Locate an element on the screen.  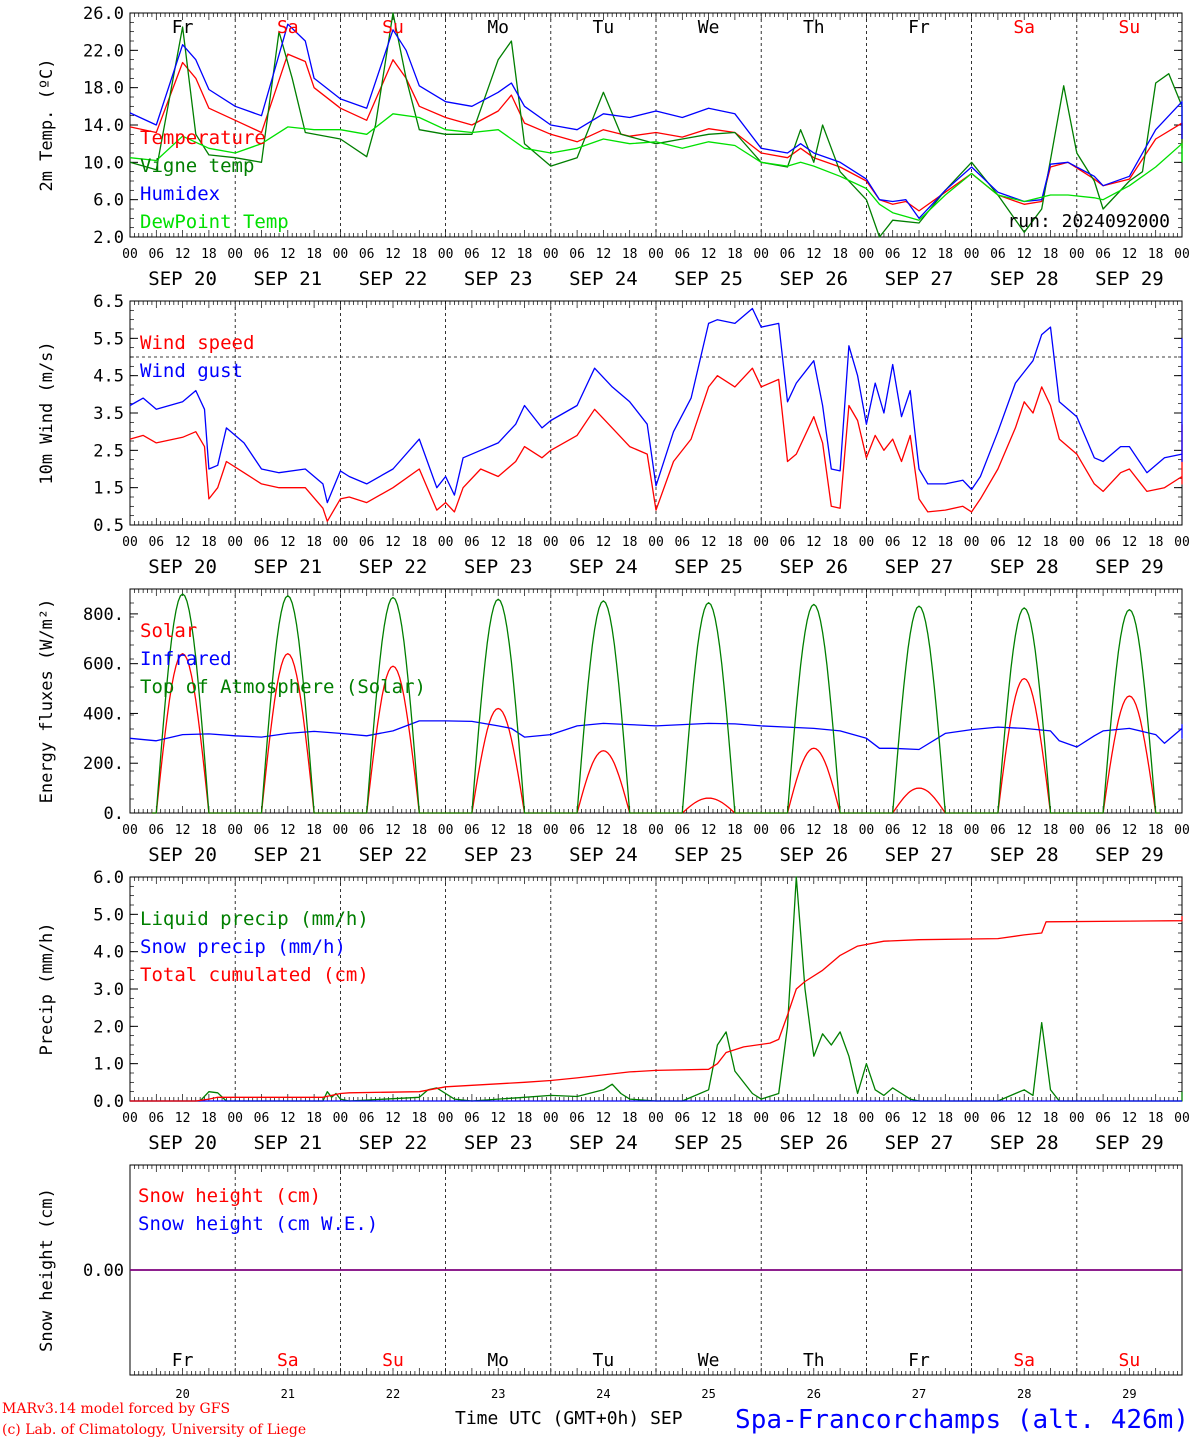
day-number-label: 29 is located at coordinates (1129, 1394).